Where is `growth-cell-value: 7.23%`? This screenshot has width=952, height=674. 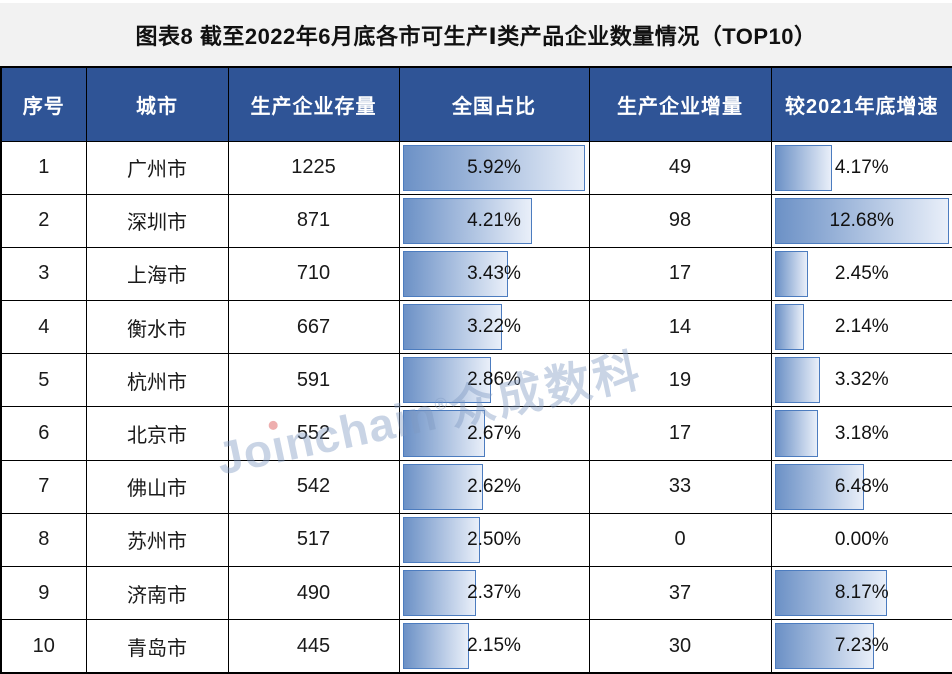
growth-cell-value: 7.23% is located at coordinates (861, 646).